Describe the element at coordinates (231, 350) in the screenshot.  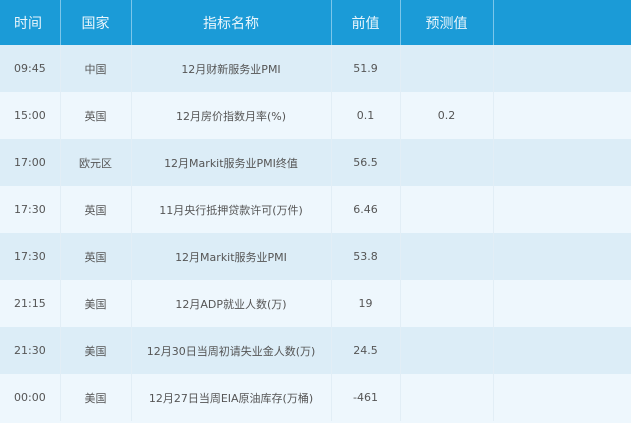
I see `cell-indicator: 12月30日当周初请失业金人数(万)` at that location.